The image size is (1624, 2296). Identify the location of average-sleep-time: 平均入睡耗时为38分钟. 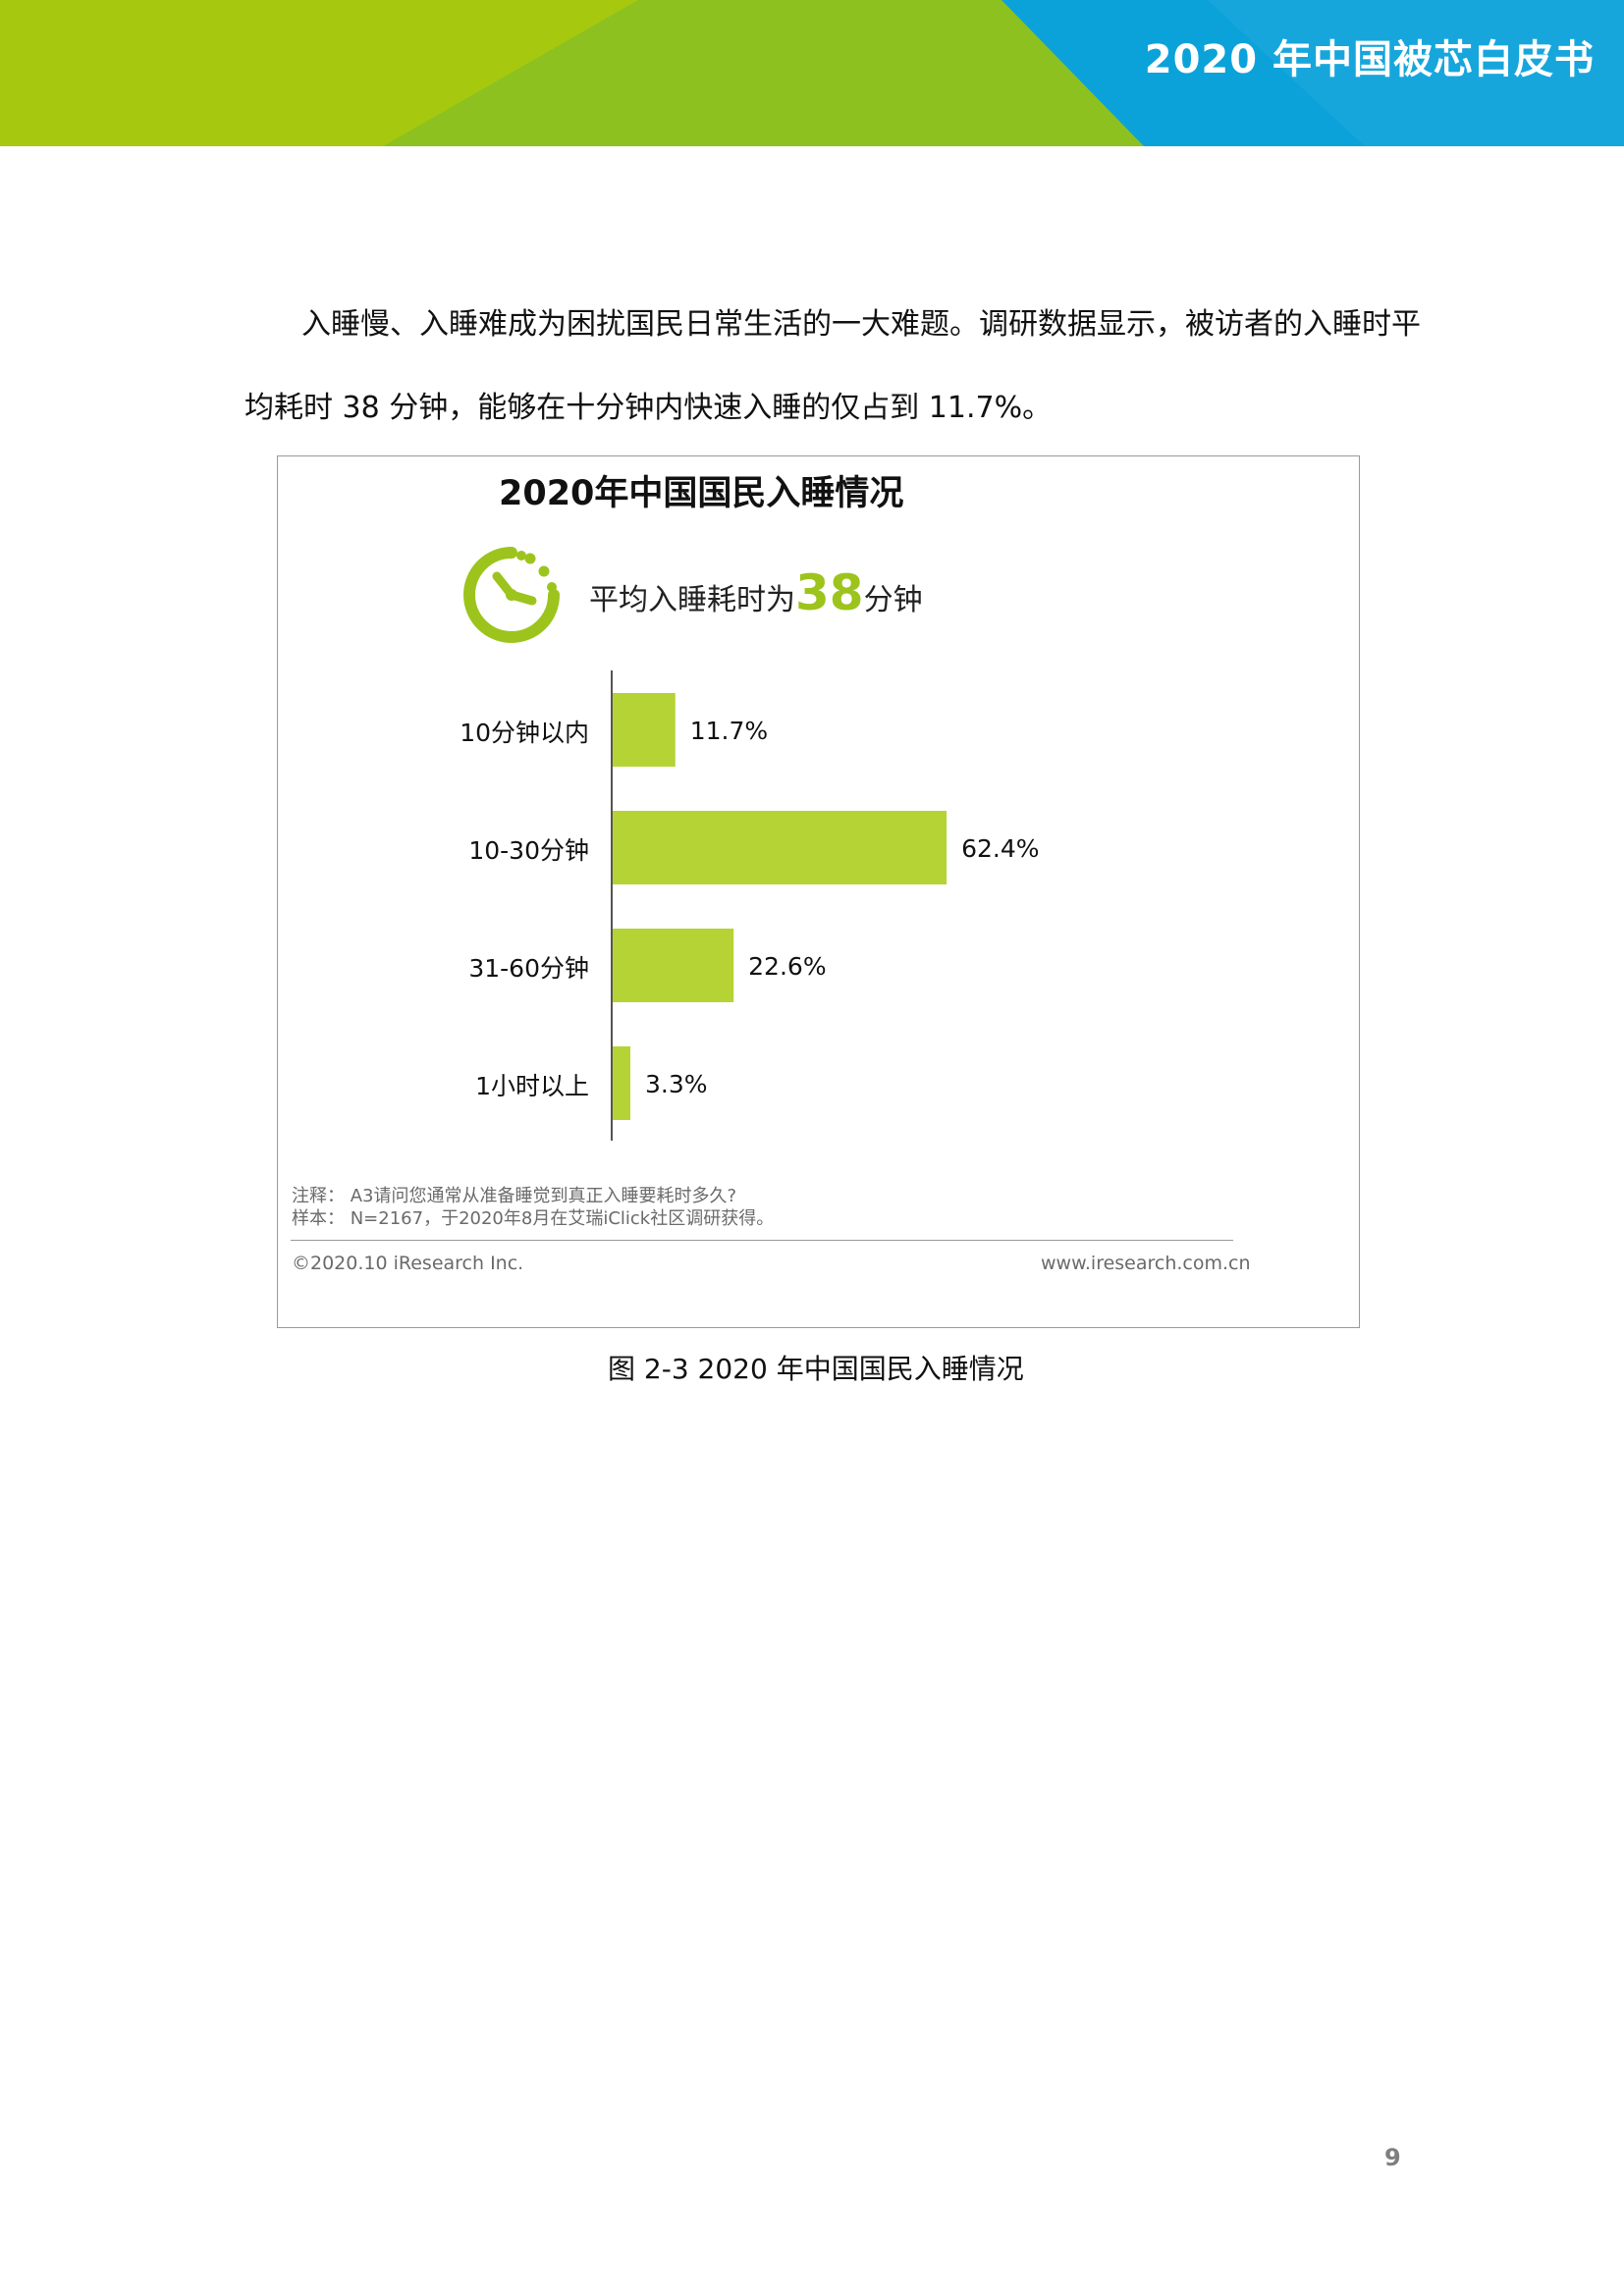
(756, 593).